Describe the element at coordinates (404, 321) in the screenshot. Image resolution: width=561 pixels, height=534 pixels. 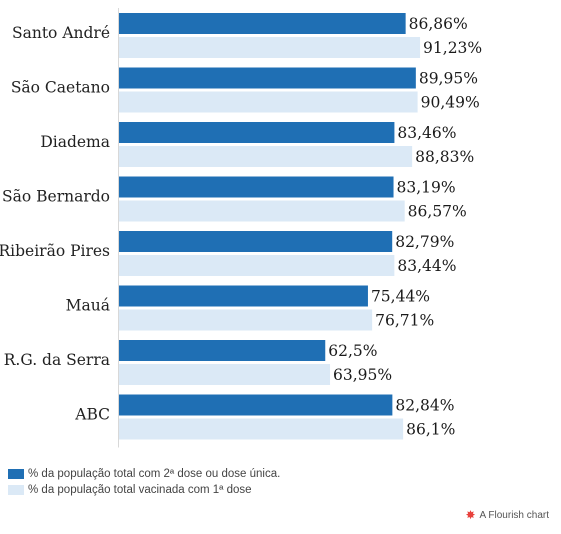
I see `data-label: 76,71%` at that location.